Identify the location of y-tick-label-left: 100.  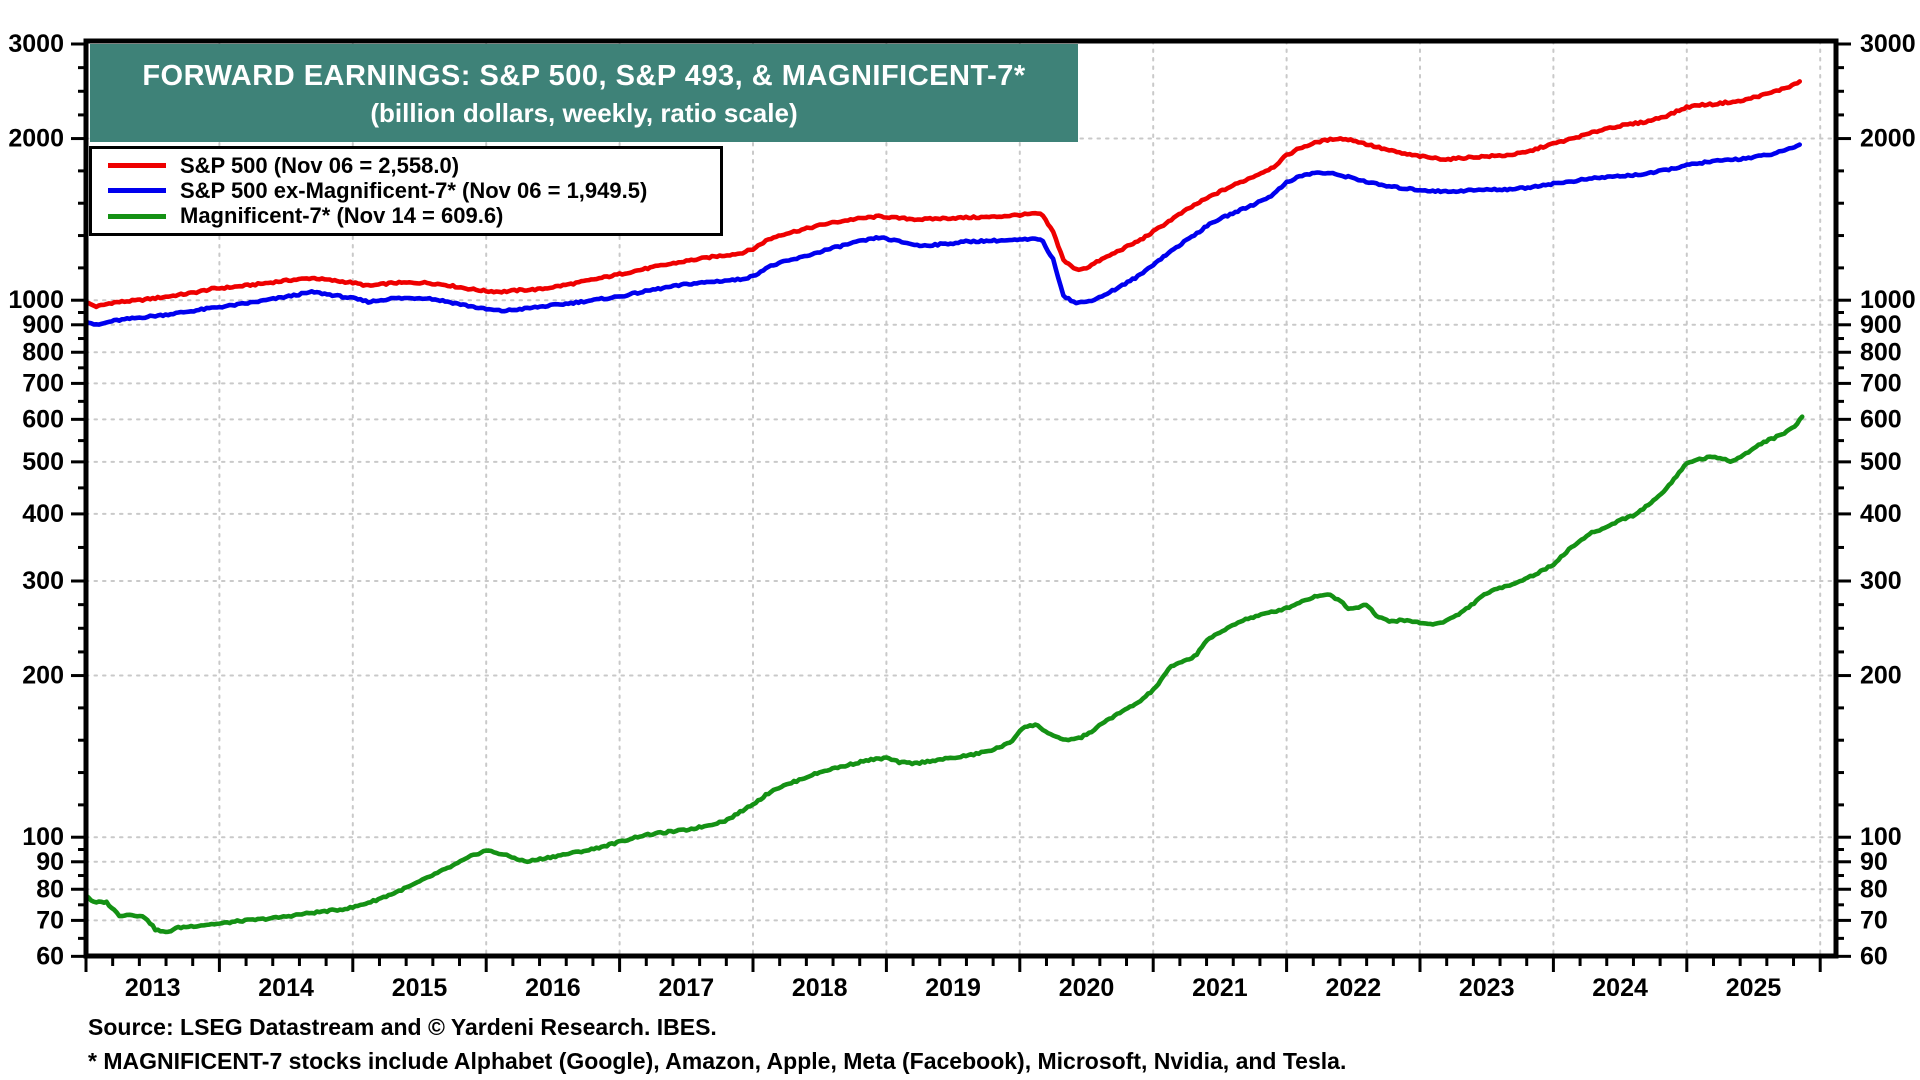
(43, 837).